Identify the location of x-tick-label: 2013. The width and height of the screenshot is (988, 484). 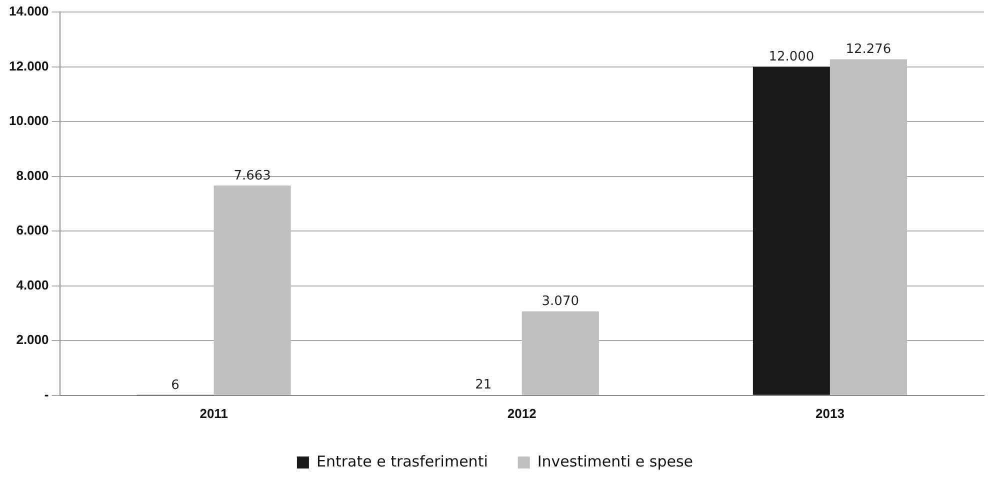
(830, 413).